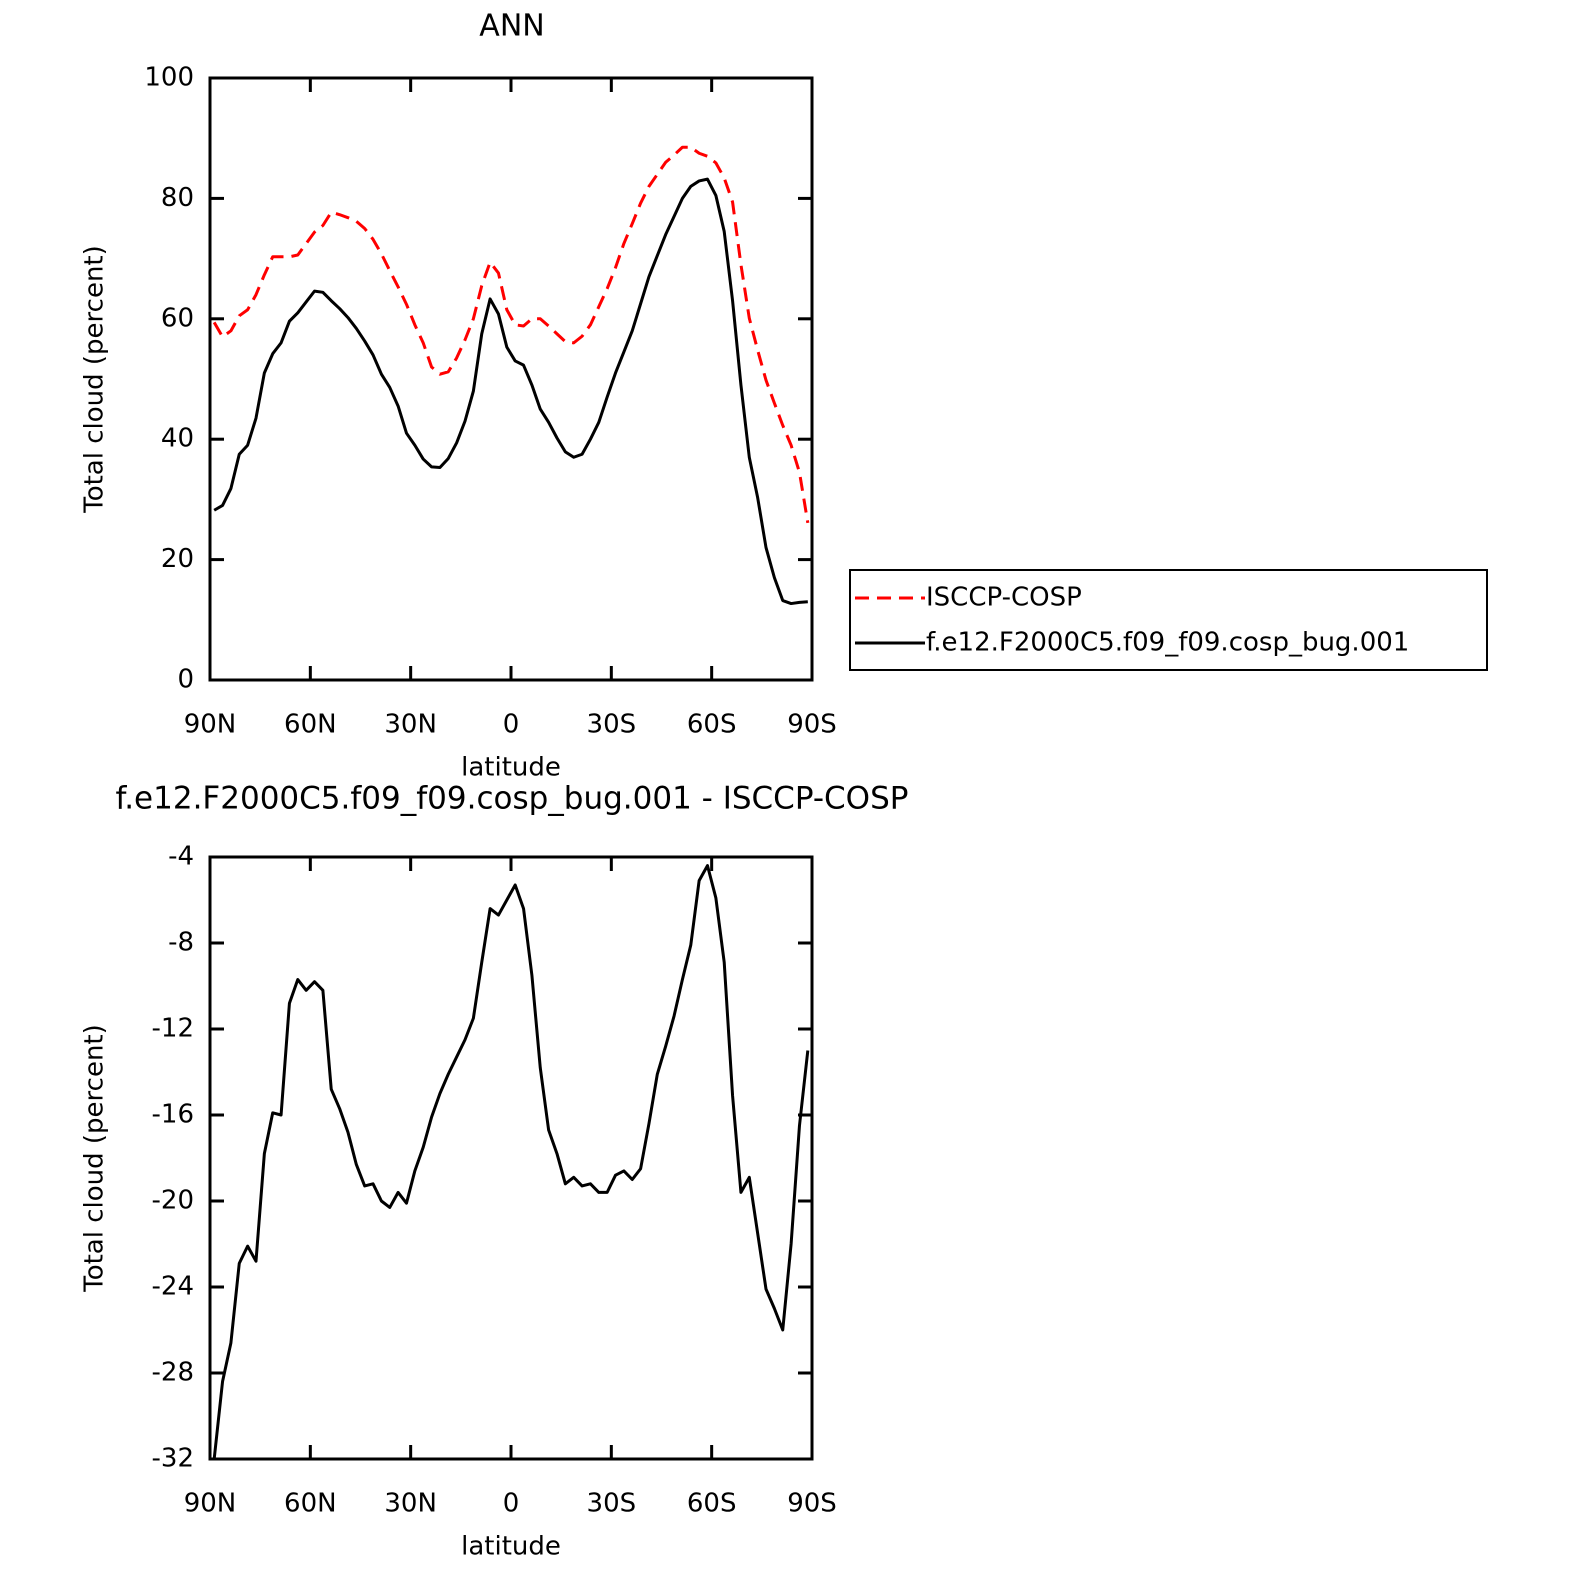 This screenshot has height=1585, width=1585. I want to click on y-tick-label: 80, so click(177, 198).